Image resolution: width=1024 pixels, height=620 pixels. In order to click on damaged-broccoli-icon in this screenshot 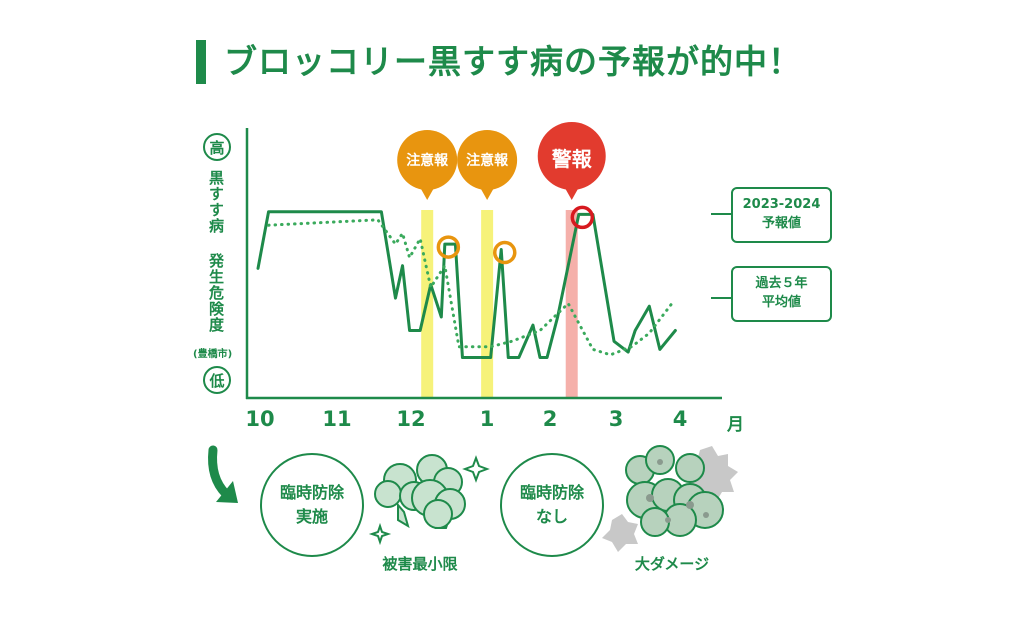, I will do `click(670, 498)`.